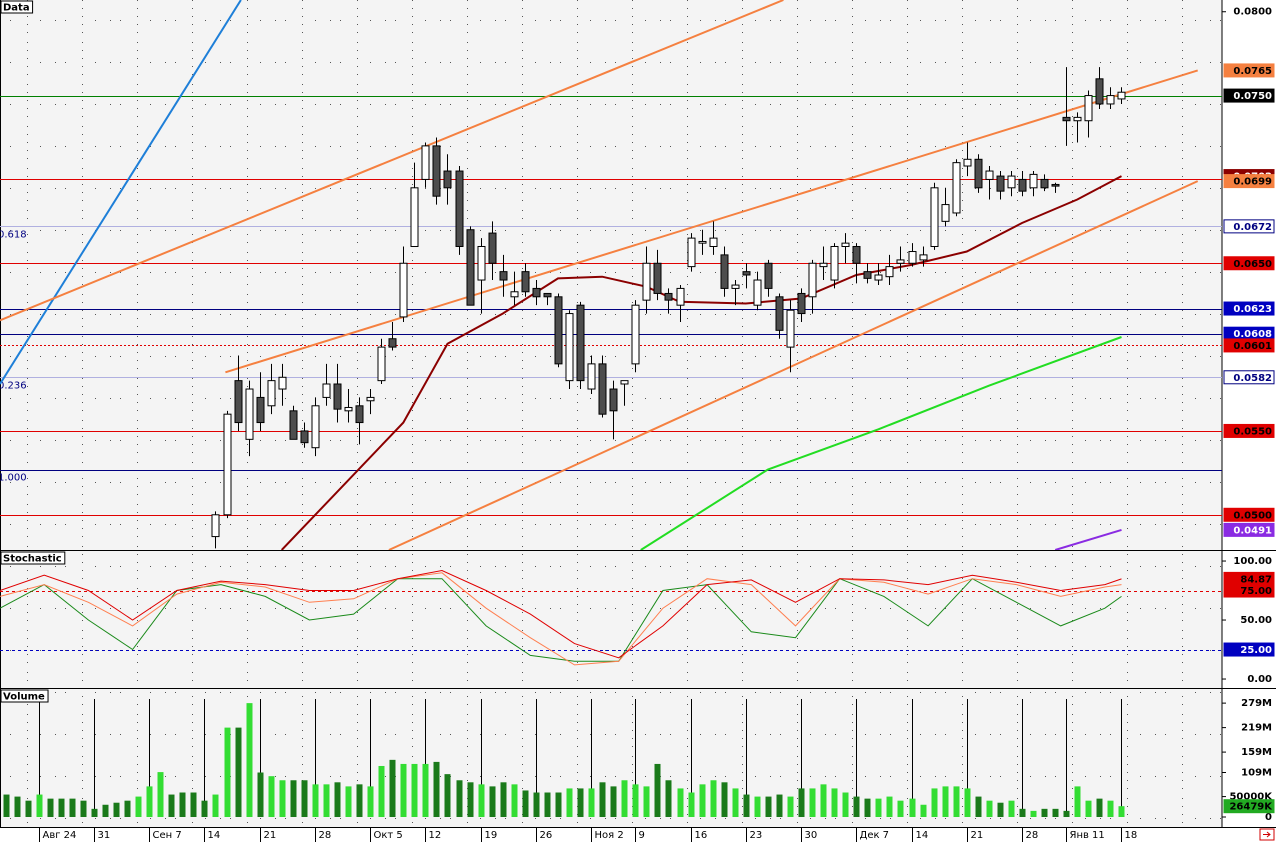  I want to click on last-value-label-box, so click(1249, 806).